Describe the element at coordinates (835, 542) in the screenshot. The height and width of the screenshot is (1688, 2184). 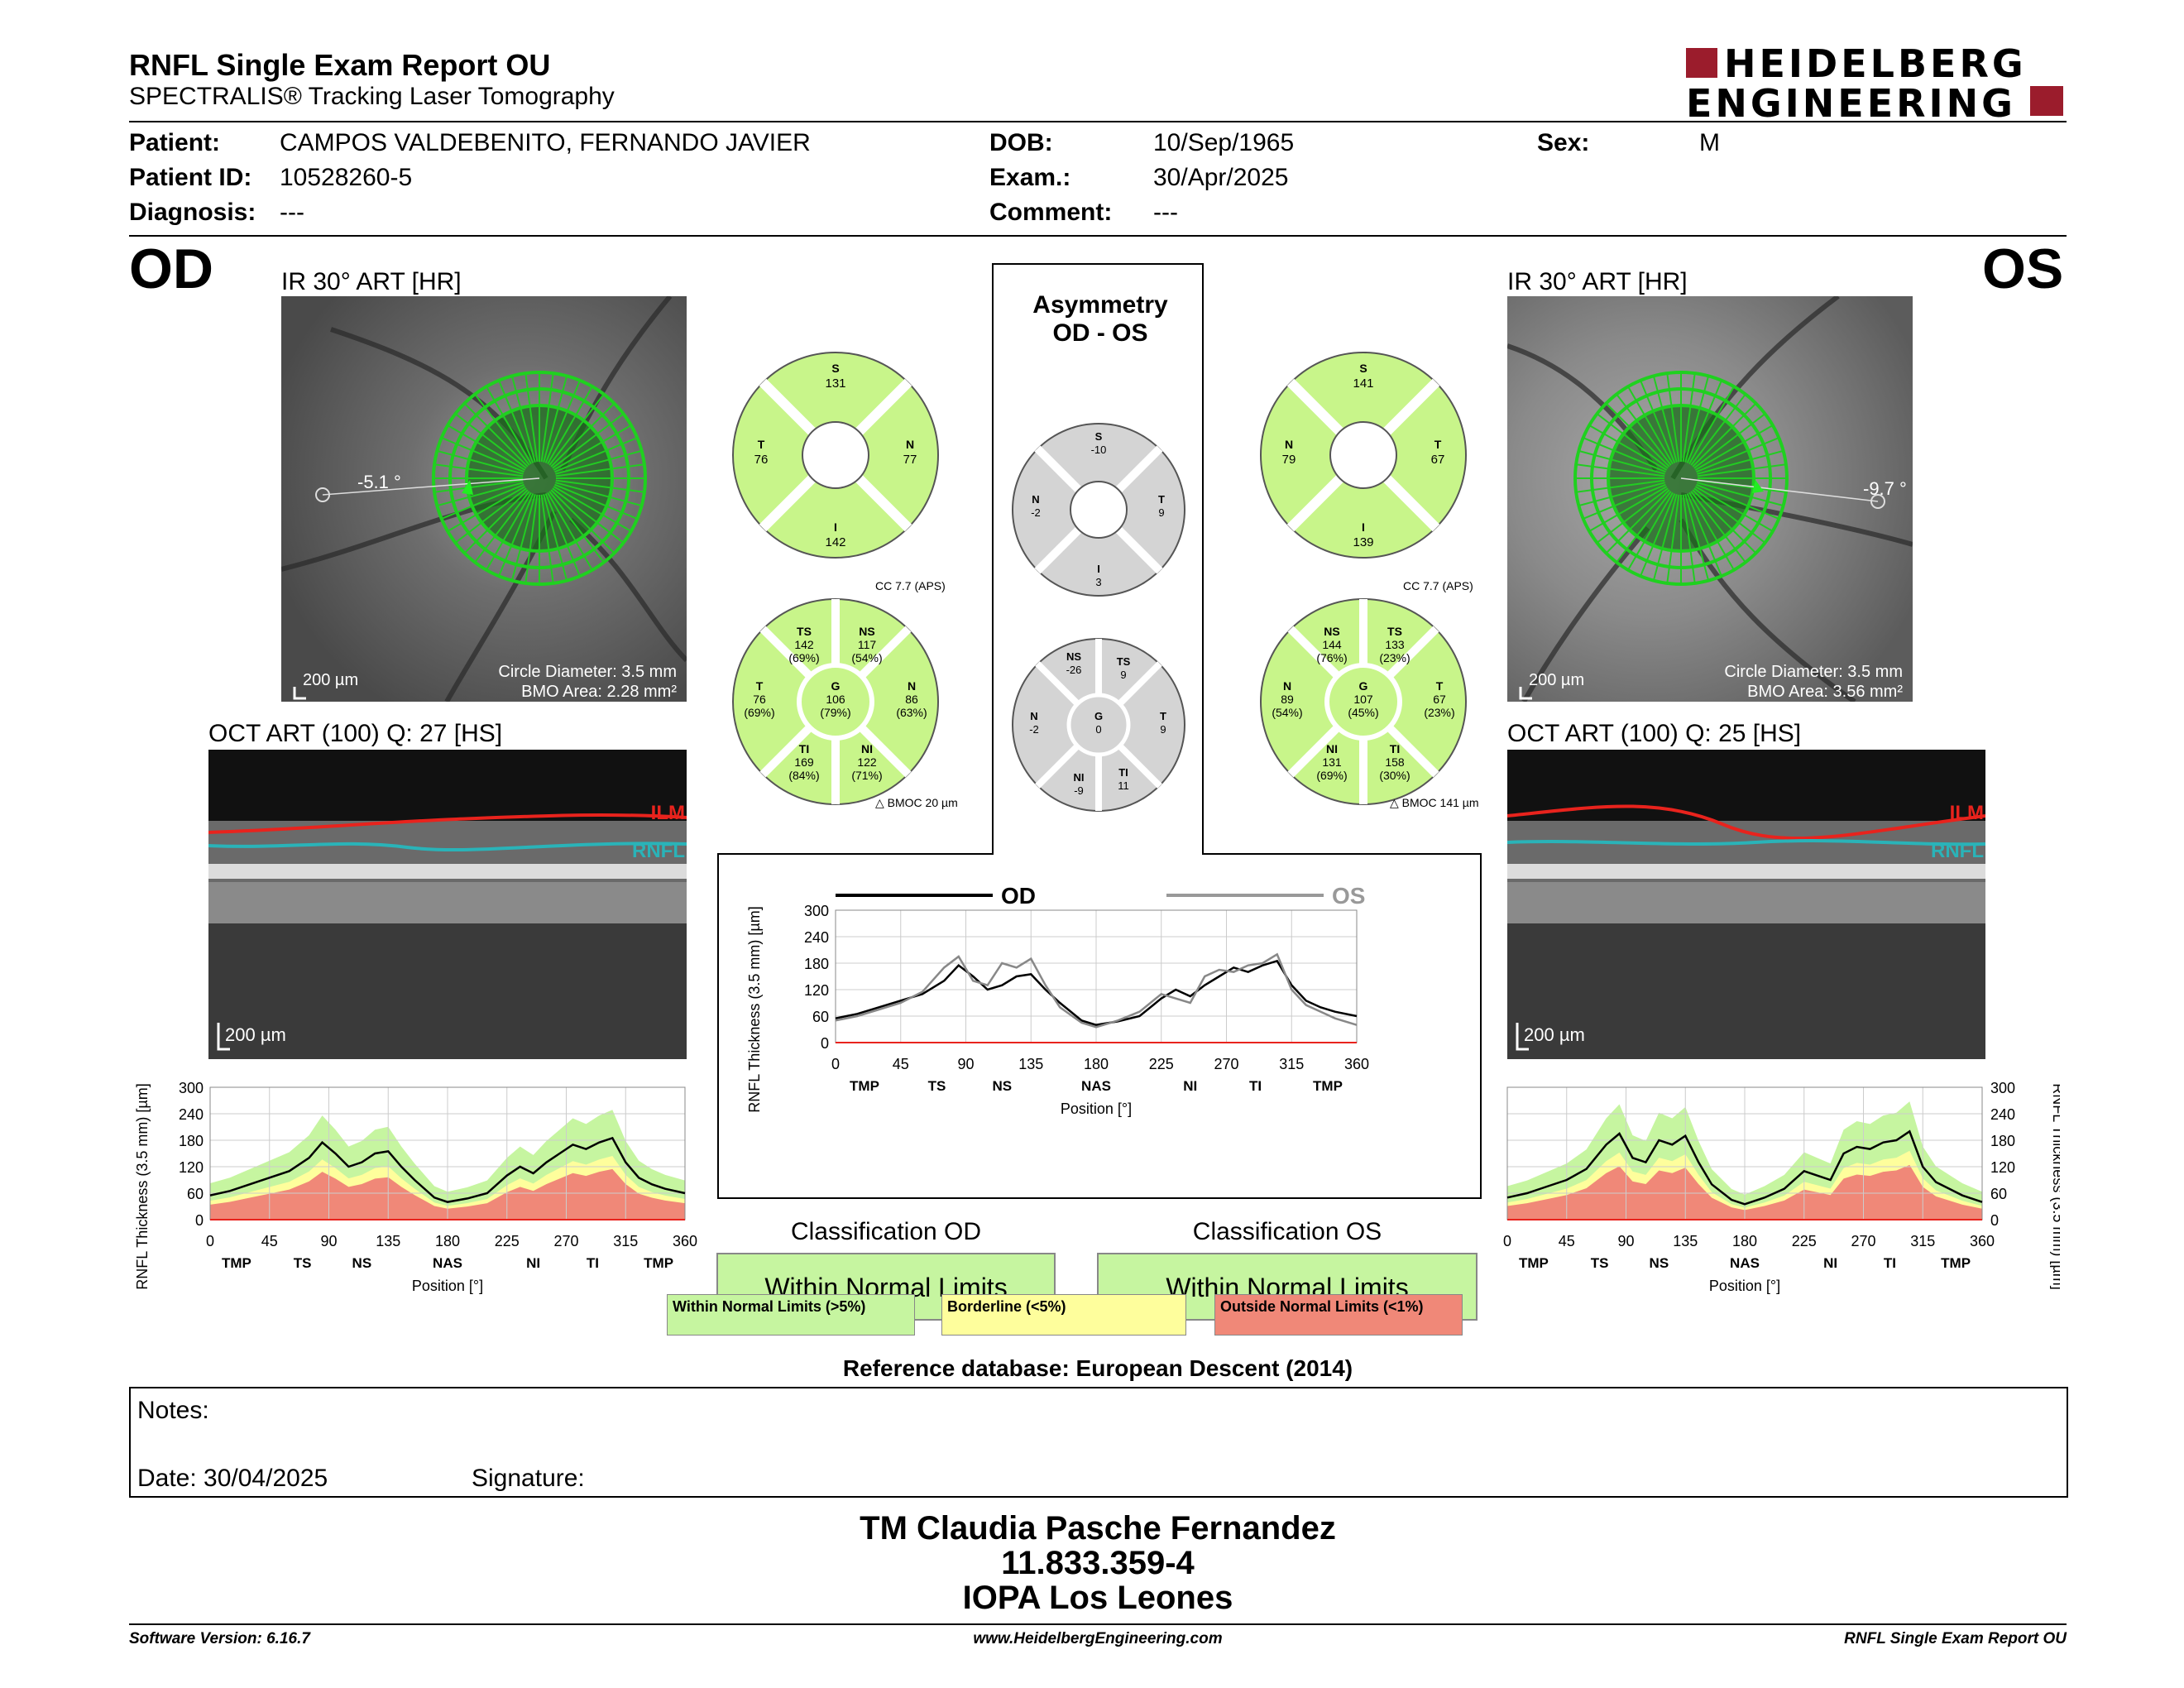
I see `od-quad-i: 142` at that location.